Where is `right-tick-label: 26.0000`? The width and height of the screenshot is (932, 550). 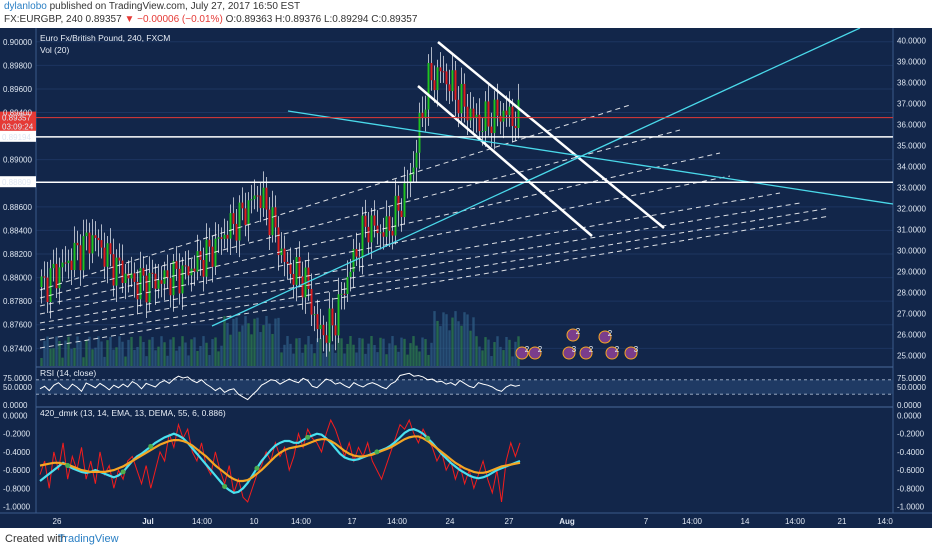 right-tick-label: 26.0000 is located at coordinates (911, 335).